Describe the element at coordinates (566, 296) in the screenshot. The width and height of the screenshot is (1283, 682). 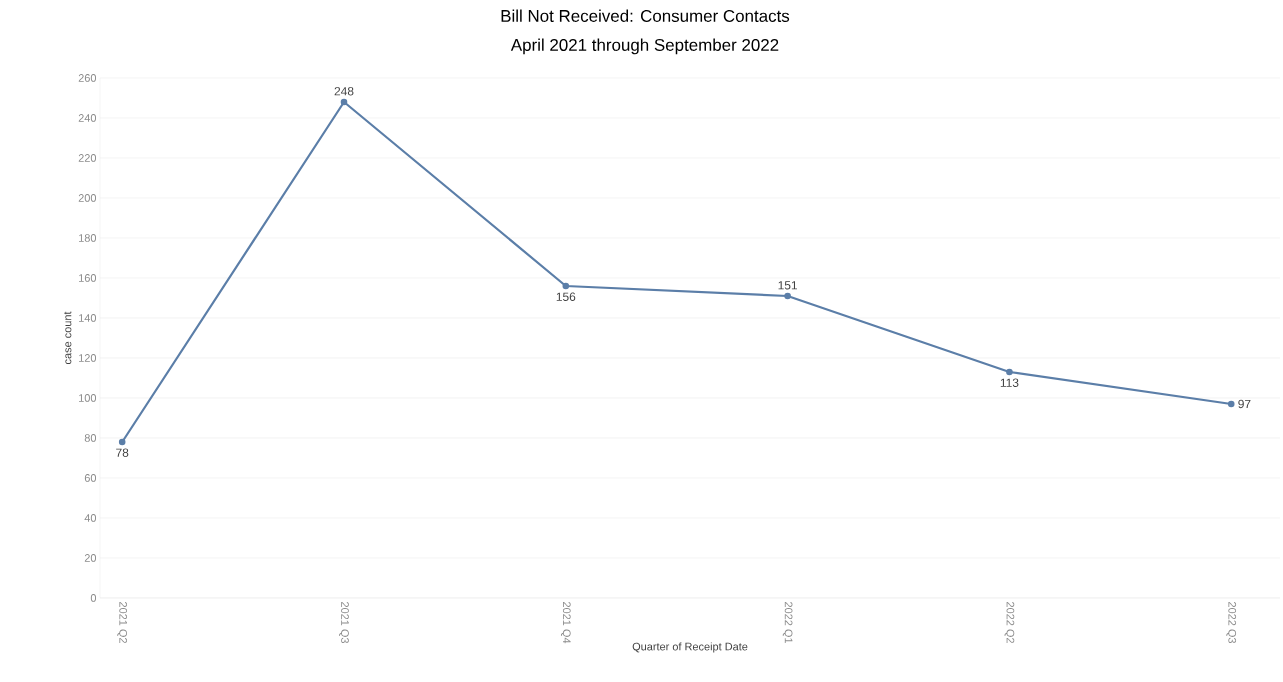
I see `data-label: 156` at that location.